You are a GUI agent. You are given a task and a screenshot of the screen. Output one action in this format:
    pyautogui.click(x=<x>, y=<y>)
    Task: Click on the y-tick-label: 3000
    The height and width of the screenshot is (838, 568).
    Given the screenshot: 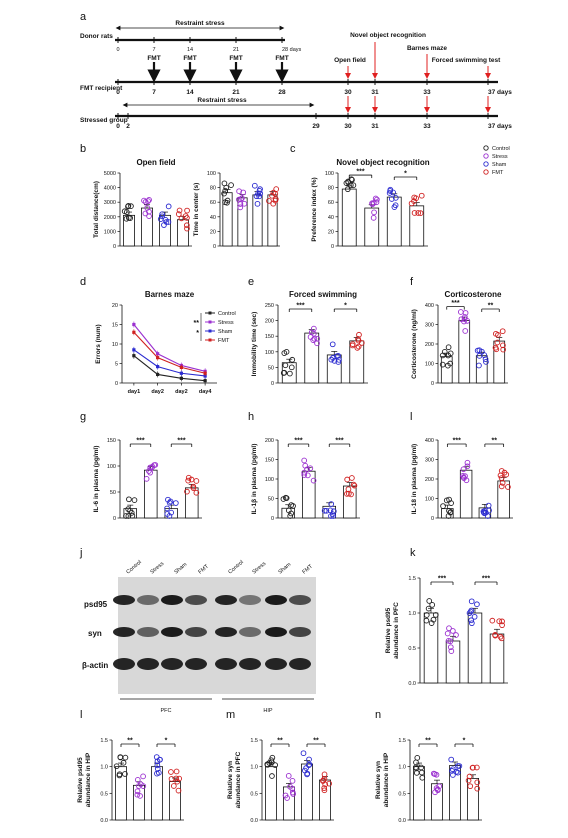 What is the action you would take?
    pyautogui.click(x=110, y=203)
    